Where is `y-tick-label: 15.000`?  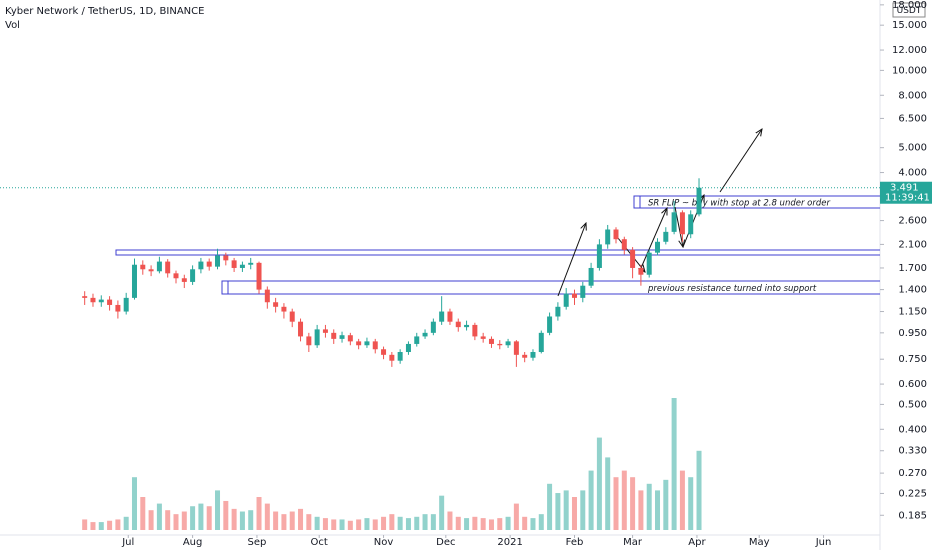
y-tick-label: 15.000 is located at coordinates (909, 25).